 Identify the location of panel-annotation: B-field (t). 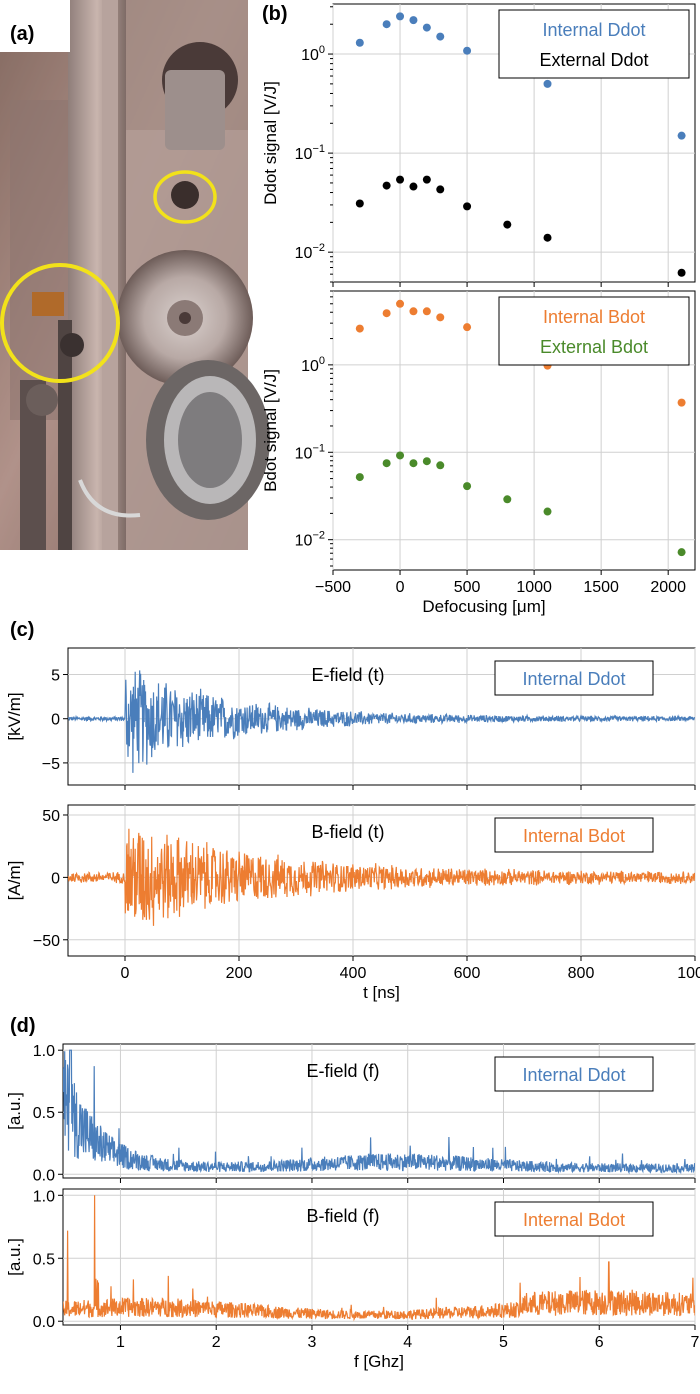
(347, 832).